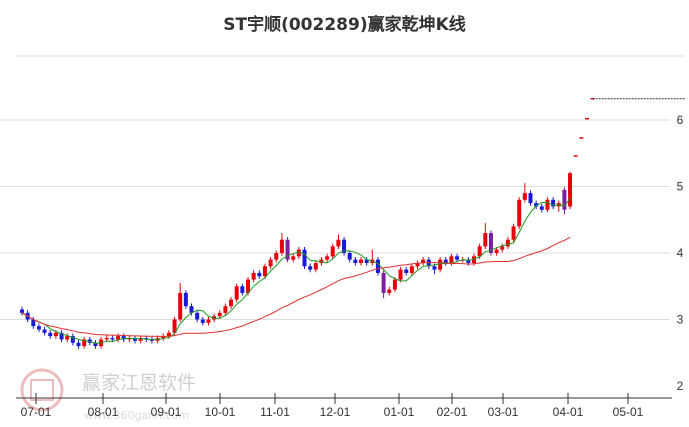  I want to click on y-tick-label: 2, so click(680, 386).